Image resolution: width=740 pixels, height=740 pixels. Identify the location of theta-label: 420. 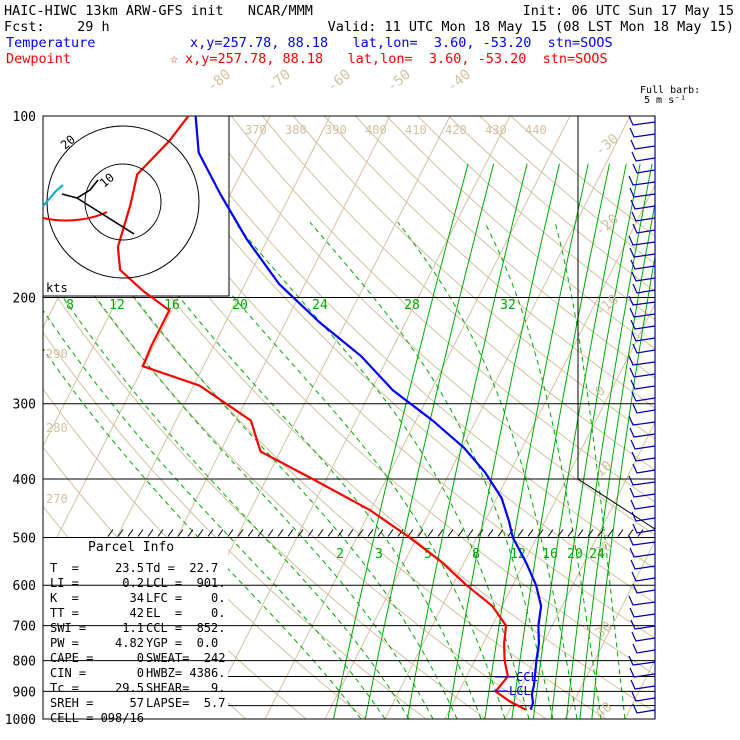
(456, 130).